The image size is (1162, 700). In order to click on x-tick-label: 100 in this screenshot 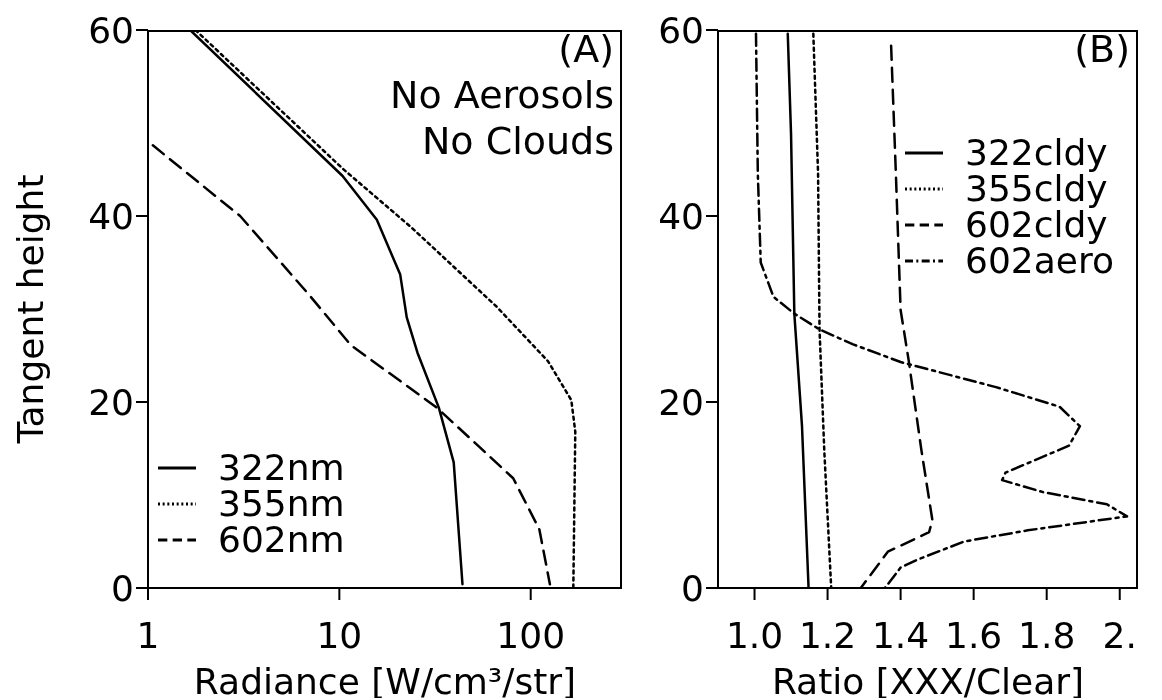, I will do `click(531, 635)`.